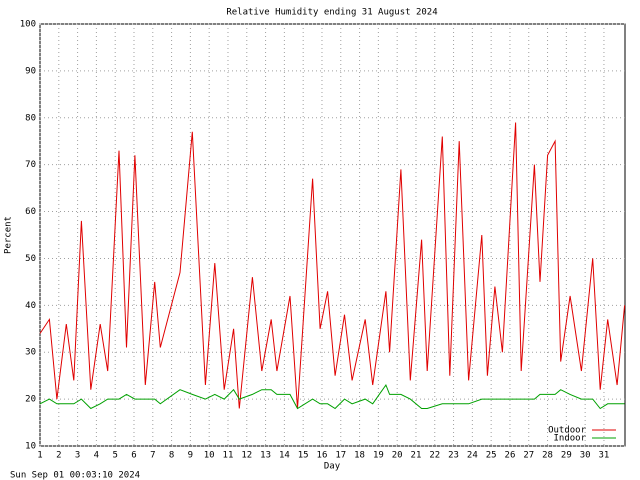 The height and width of the screenshot is (480, 640). I want to click on x-tick-label: 20, so click(397, 456).